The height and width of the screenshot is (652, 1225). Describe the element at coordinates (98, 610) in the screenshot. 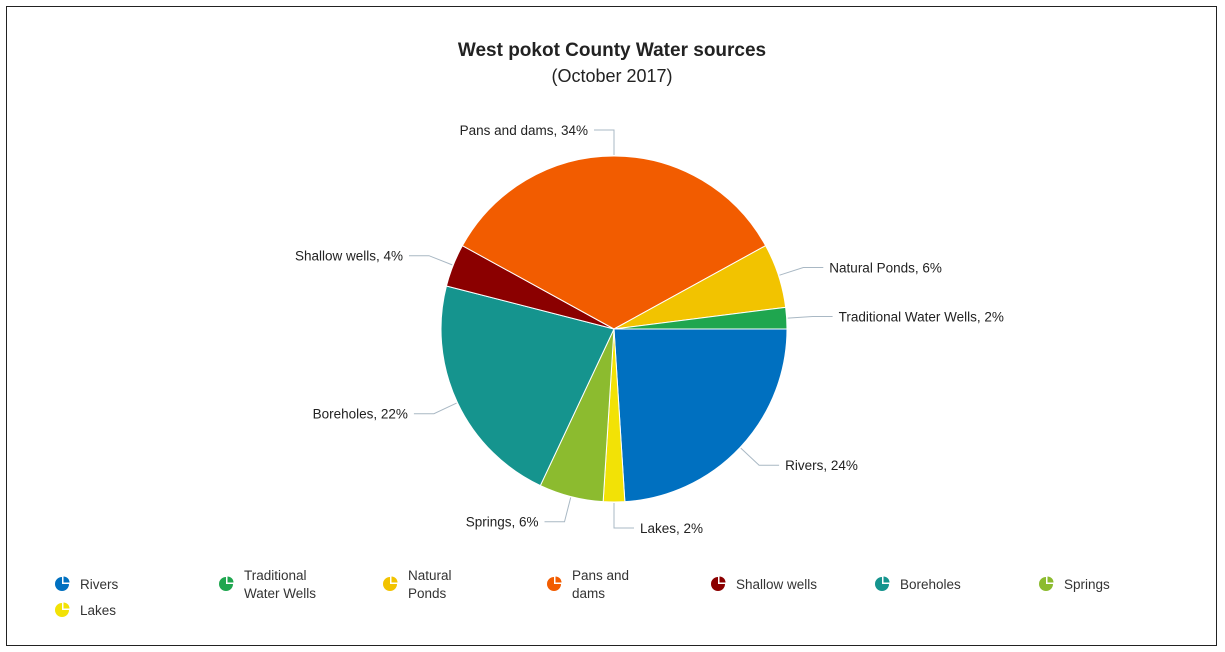

I see `legend-label: Lakes` at that location.